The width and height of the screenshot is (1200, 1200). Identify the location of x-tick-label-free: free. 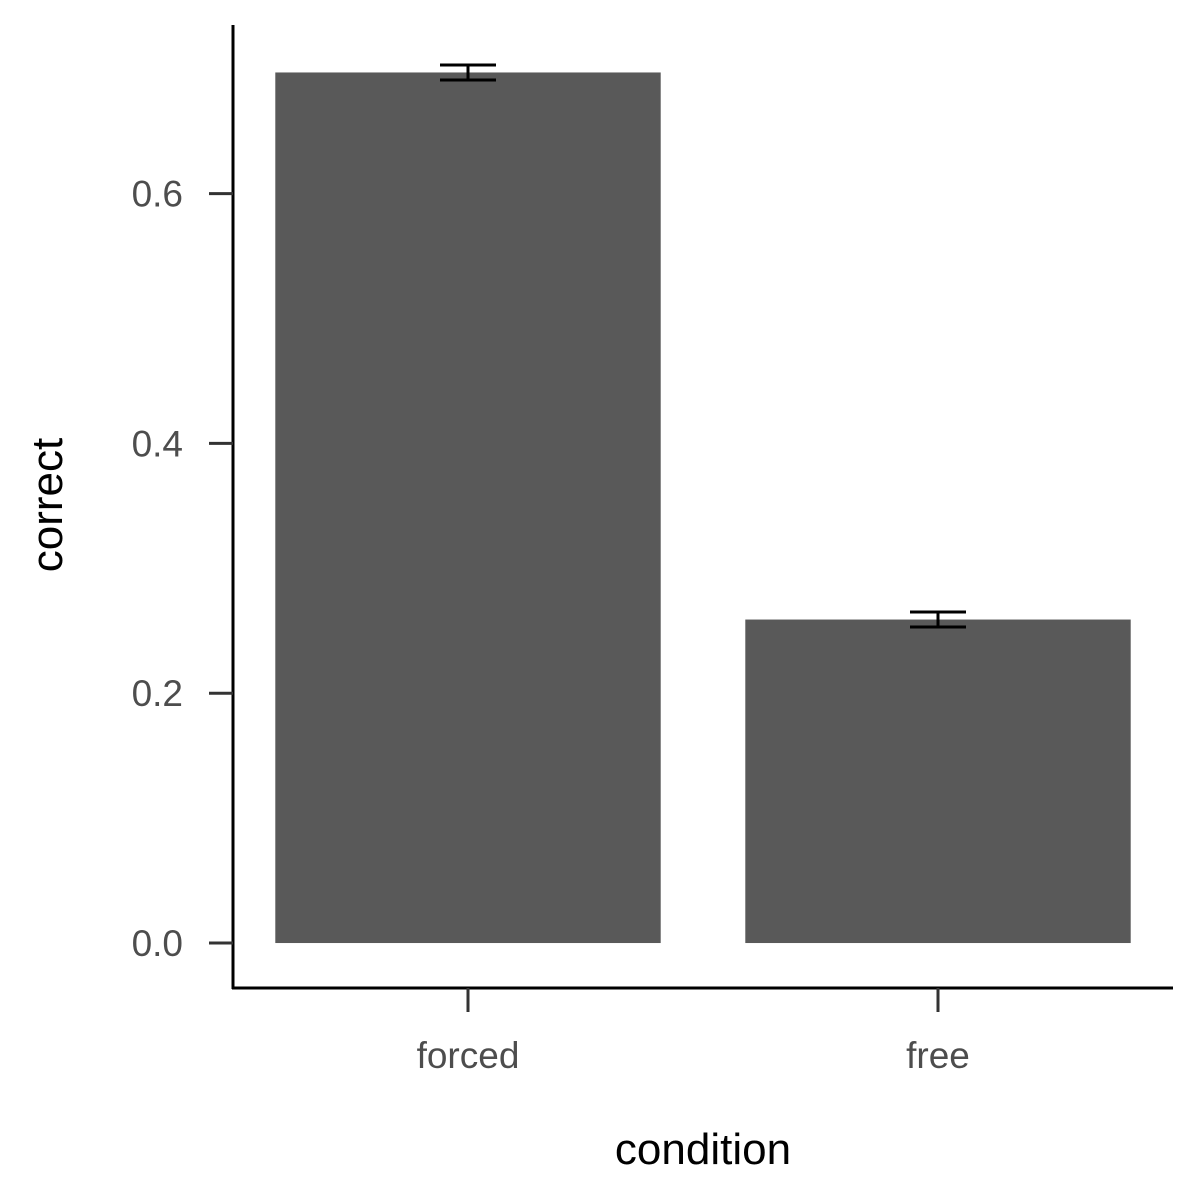
(938, 1055).